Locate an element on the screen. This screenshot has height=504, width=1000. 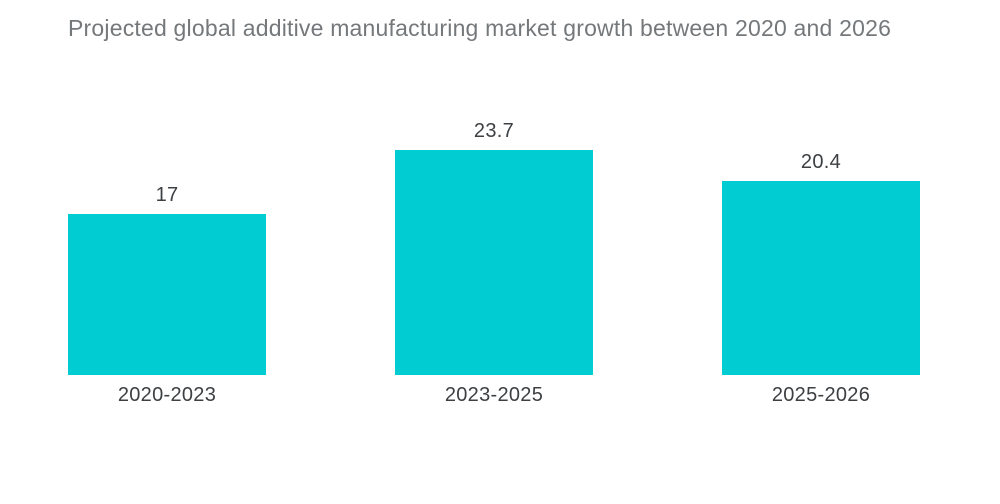
bar-value-label: 17 is located at coordinates (167, 195).